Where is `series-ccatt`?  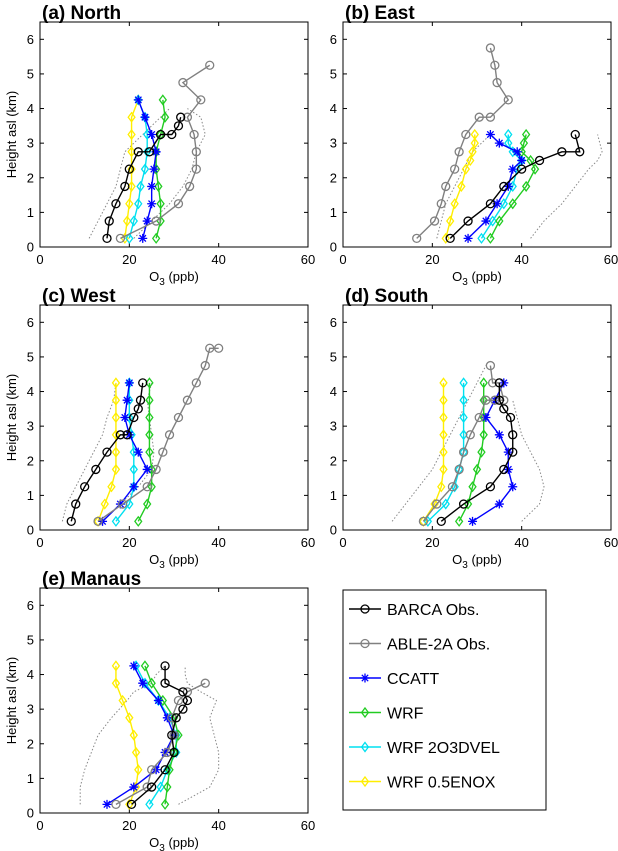
series-ccatt is located at coordinates (495, 186).